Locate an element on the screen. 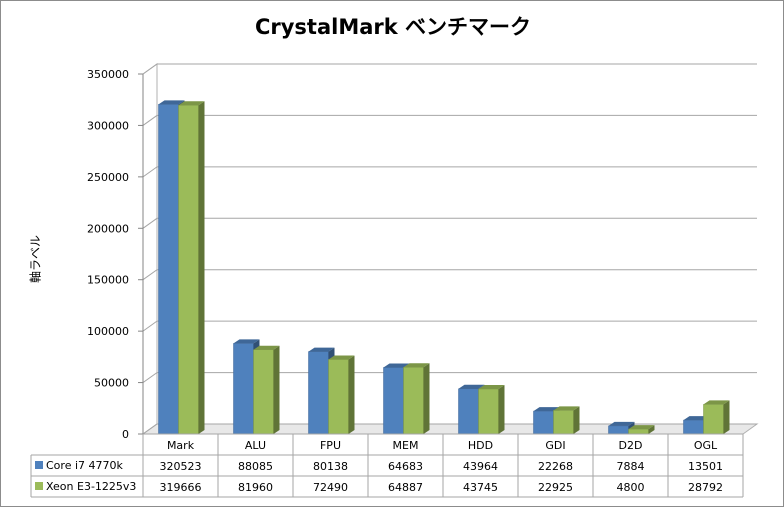 Image resolution: width=784 pixels, height=508 pixels. category-label: MEM is located at coordinates (406, 445).